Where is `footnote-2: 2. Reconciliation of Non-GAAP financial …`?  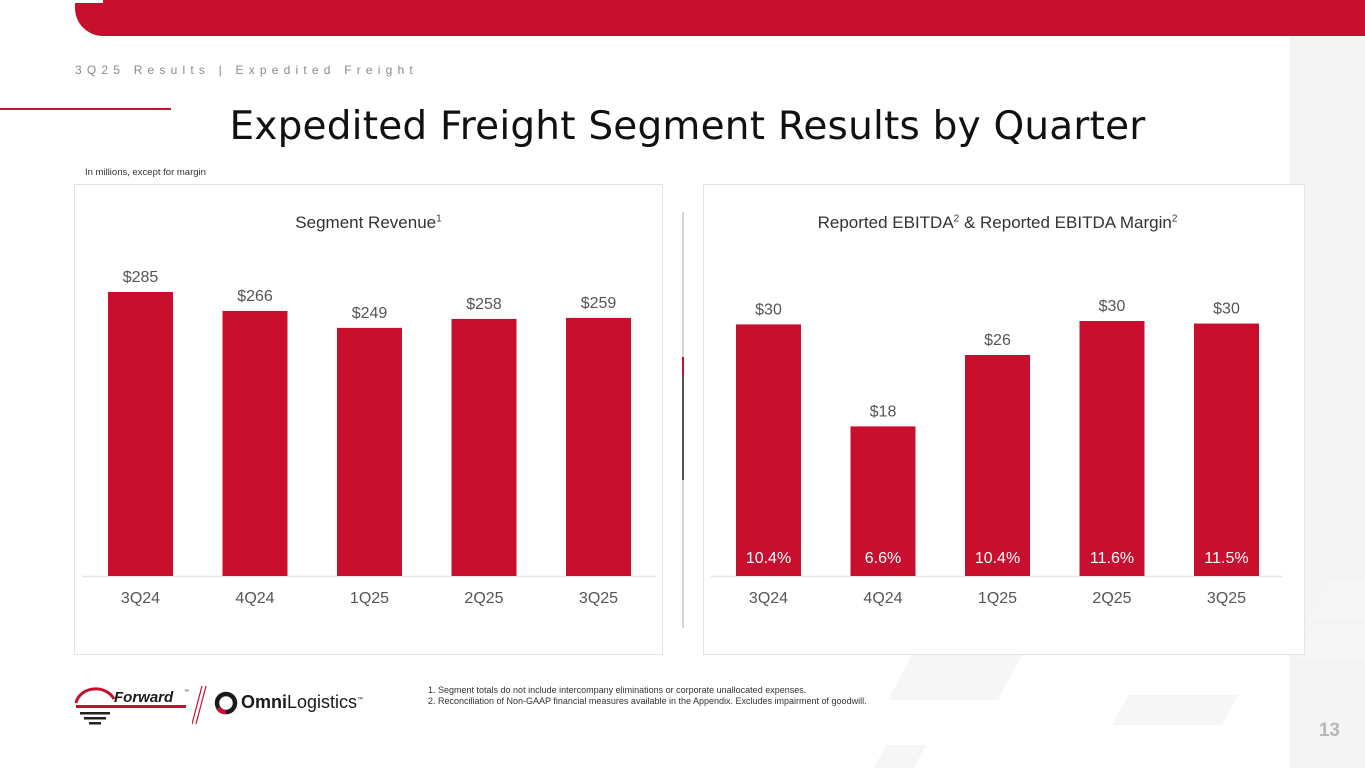
footnote-2: 2. Reconciliation of Non-GAAP financial … is located at coordinates (647, 701).